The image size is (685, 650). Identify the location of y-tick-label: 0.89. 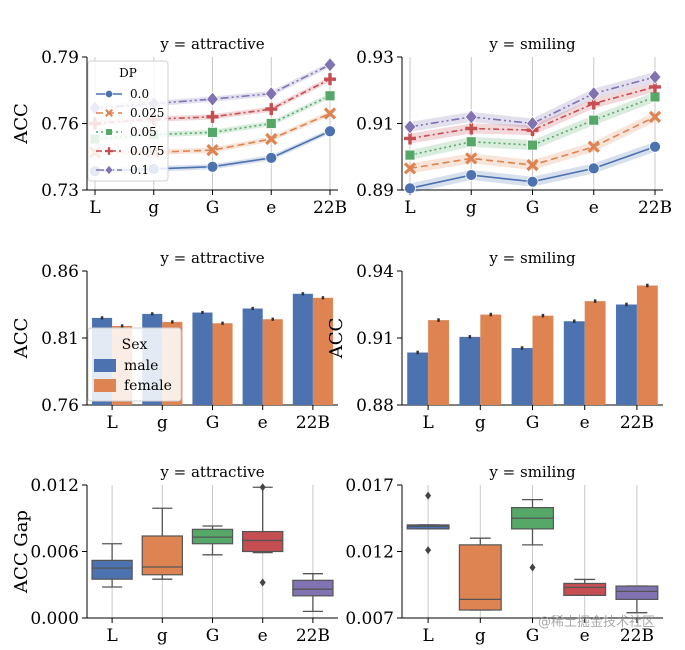
(375, 191).